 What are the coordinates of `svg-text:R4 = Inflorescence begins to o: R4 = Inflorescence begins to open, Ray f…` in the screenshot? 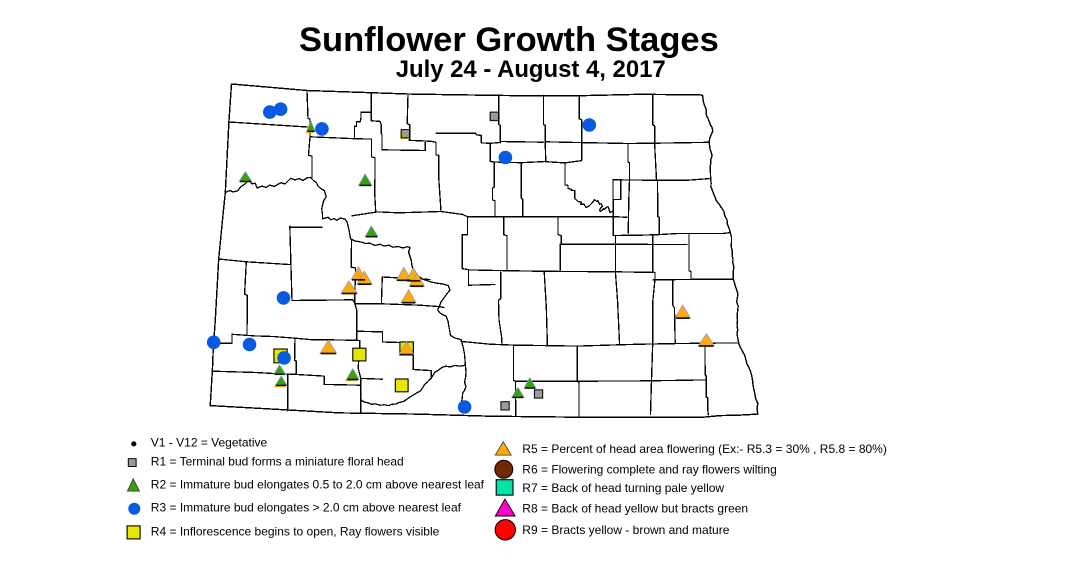 It's located at (295, 532).